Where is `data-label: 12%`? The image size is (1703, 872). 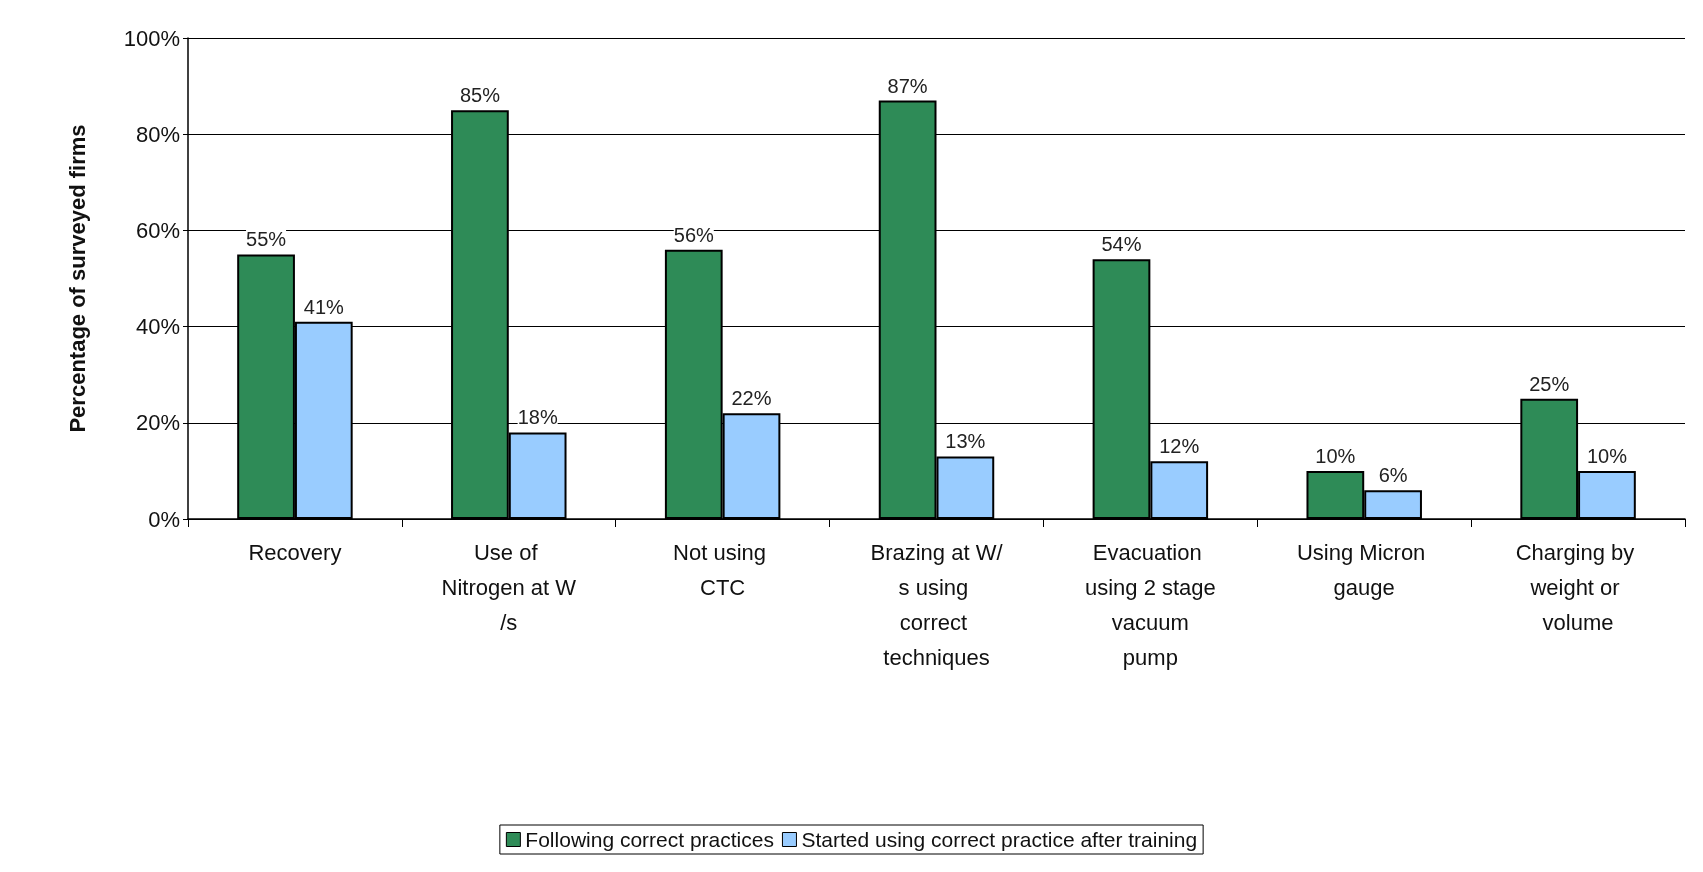
data-label: 12% is located at coordinates (1179, 446).